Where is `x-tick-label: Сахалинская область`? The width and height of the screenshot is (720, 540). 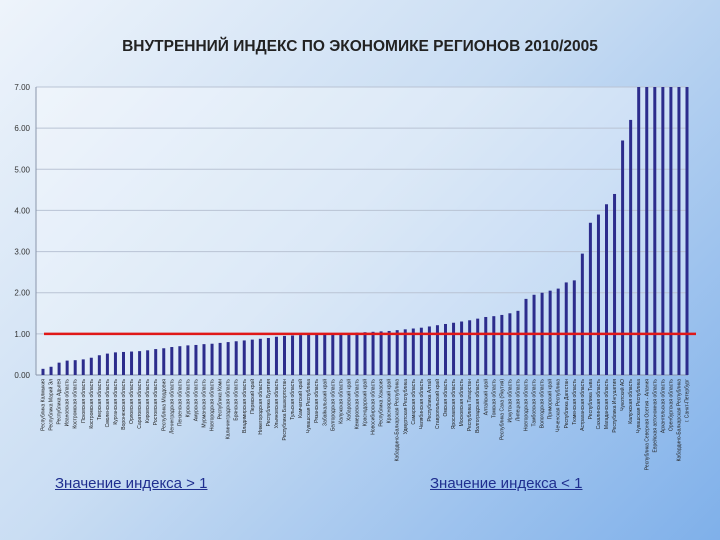
x-tick-label: Сахалинская область is located at coordinates (599, 404).